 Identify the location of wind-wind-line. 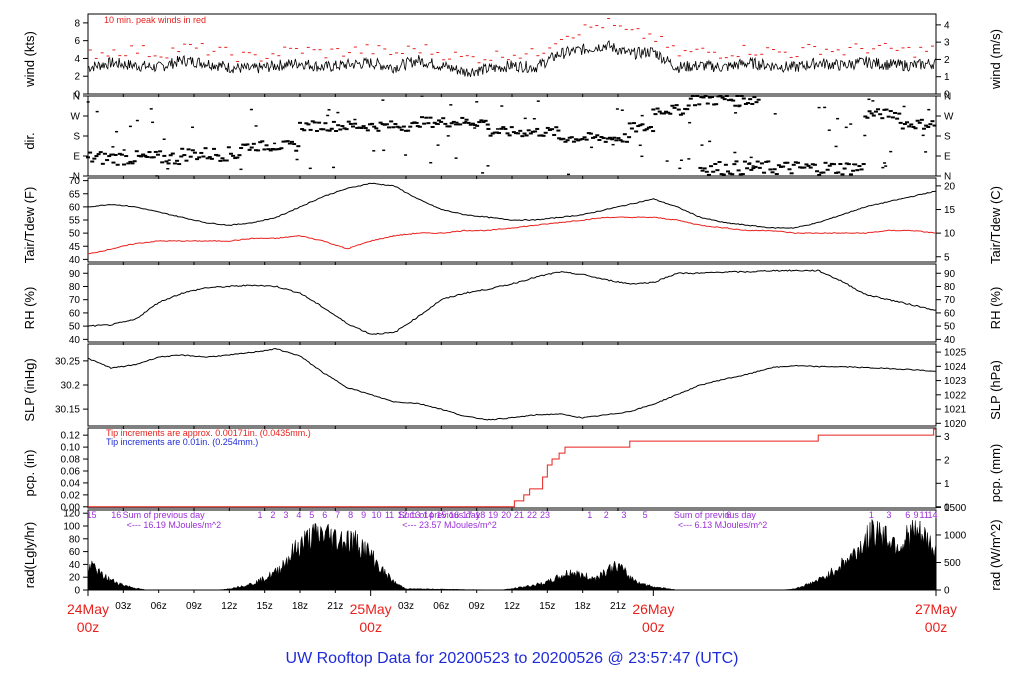
(512, 59).